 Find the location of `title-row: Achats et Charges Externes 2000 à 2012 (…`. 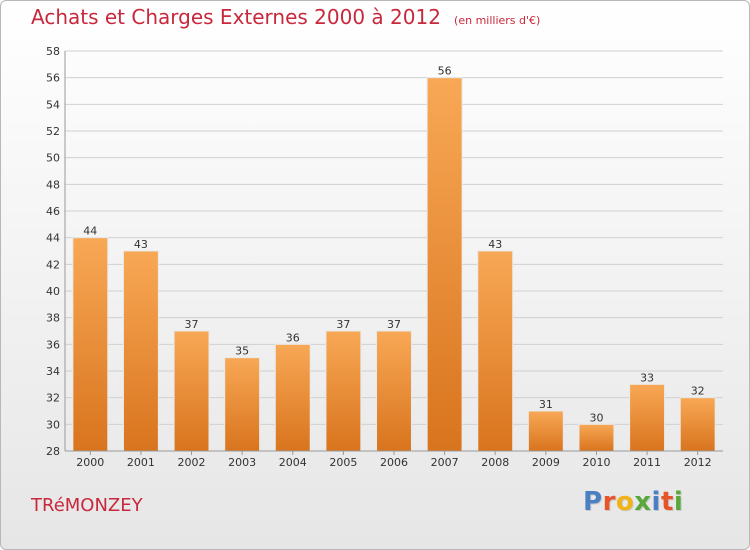

title-row: Achats et Charges Externes 2000 à 2012 (… is located at coordinates (285, 17).